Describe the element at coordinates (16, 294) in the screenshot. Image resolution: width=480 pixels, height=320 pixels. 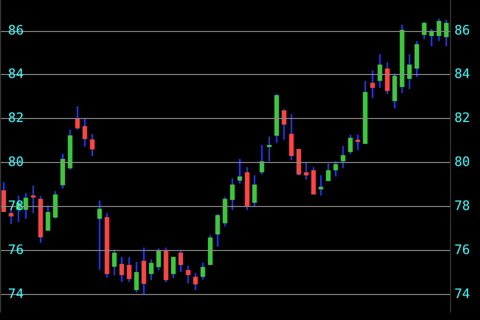
I see `y-tick-label: 74` at that location.